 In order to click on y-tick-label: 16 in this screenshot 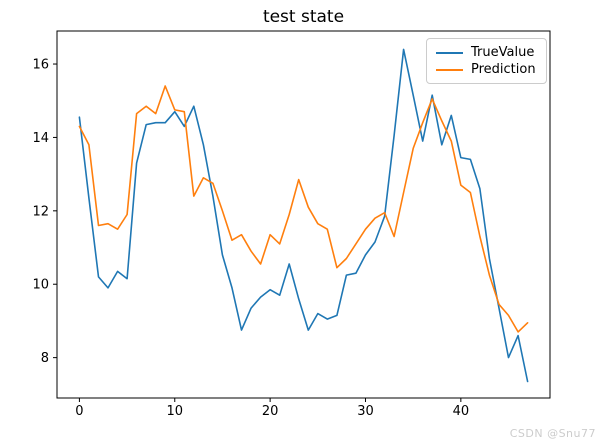, I will do `click(40, 65)`.